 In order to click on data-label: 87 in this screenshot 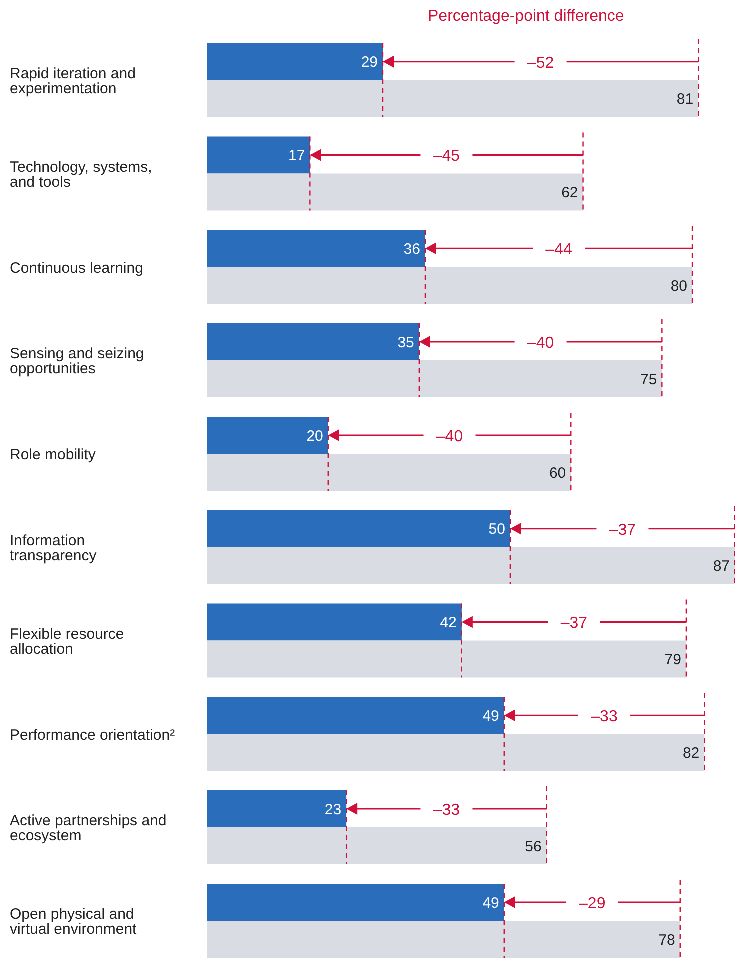, I will do `click(721, 567)`.